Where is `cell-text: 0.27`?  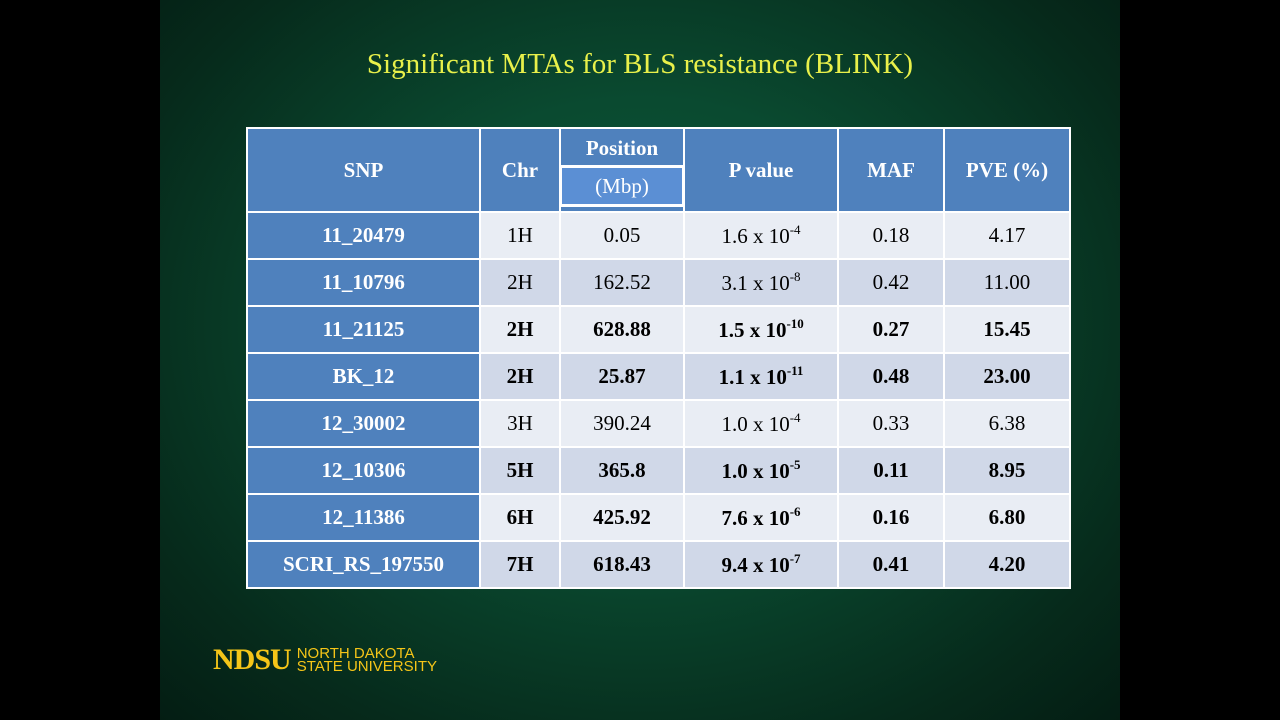 cell-text: 0.27 is located at coordinates (891, 329).